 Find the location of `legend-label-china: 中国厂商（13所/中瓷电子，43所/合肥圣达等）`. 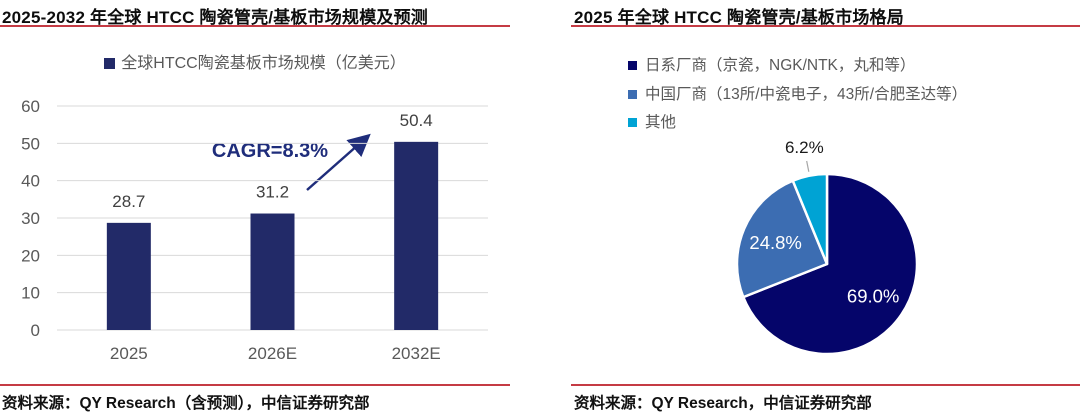

legend-label-china: 中国厂商（13所/中瓷电子，43所/合肥圣达等） is located at coordinates (806, 94).